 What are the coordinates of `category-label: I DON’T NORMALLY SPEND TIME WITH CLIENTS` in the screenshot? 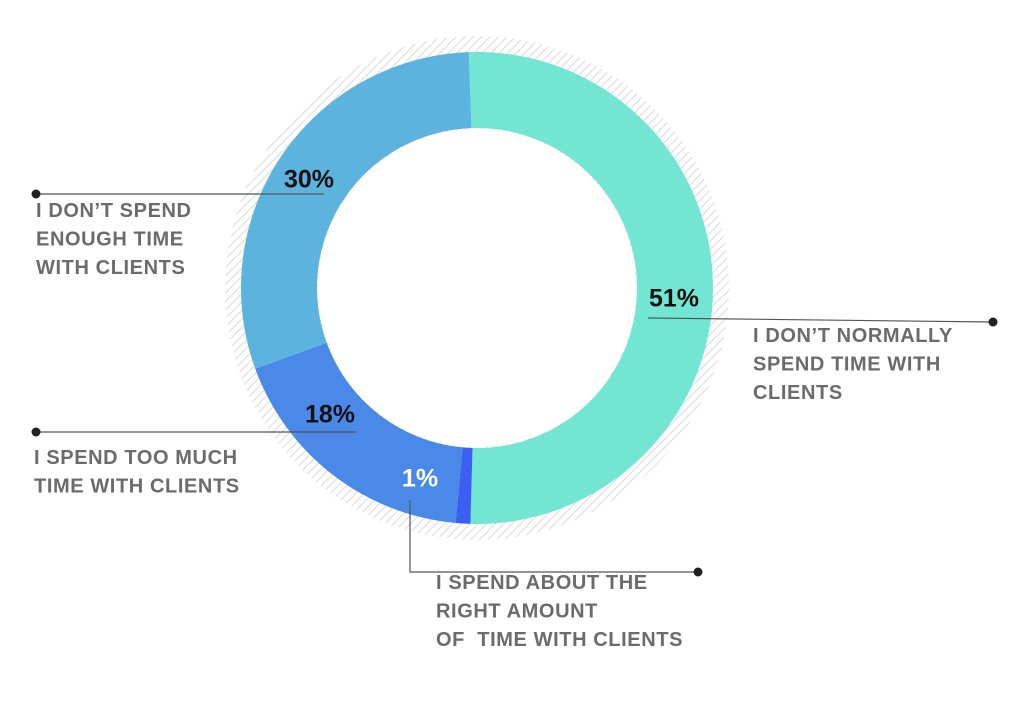 It's located at (853, 364).